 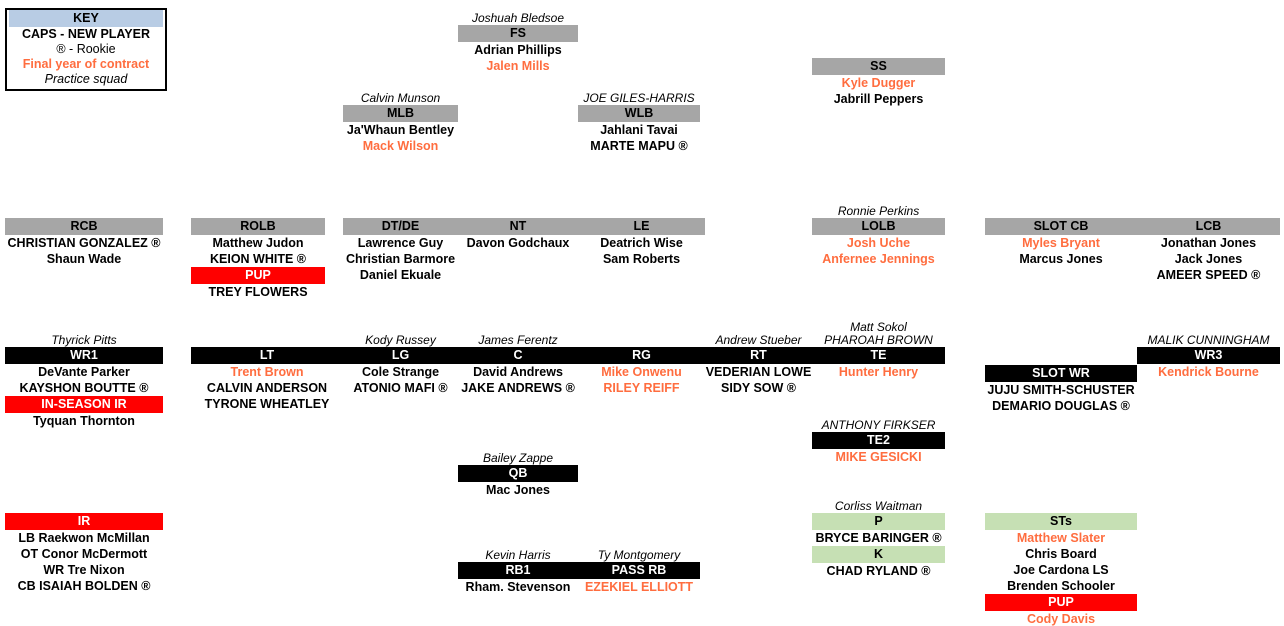 I want to click on player-name: Hunter Henry, so click(x=878, y=372).